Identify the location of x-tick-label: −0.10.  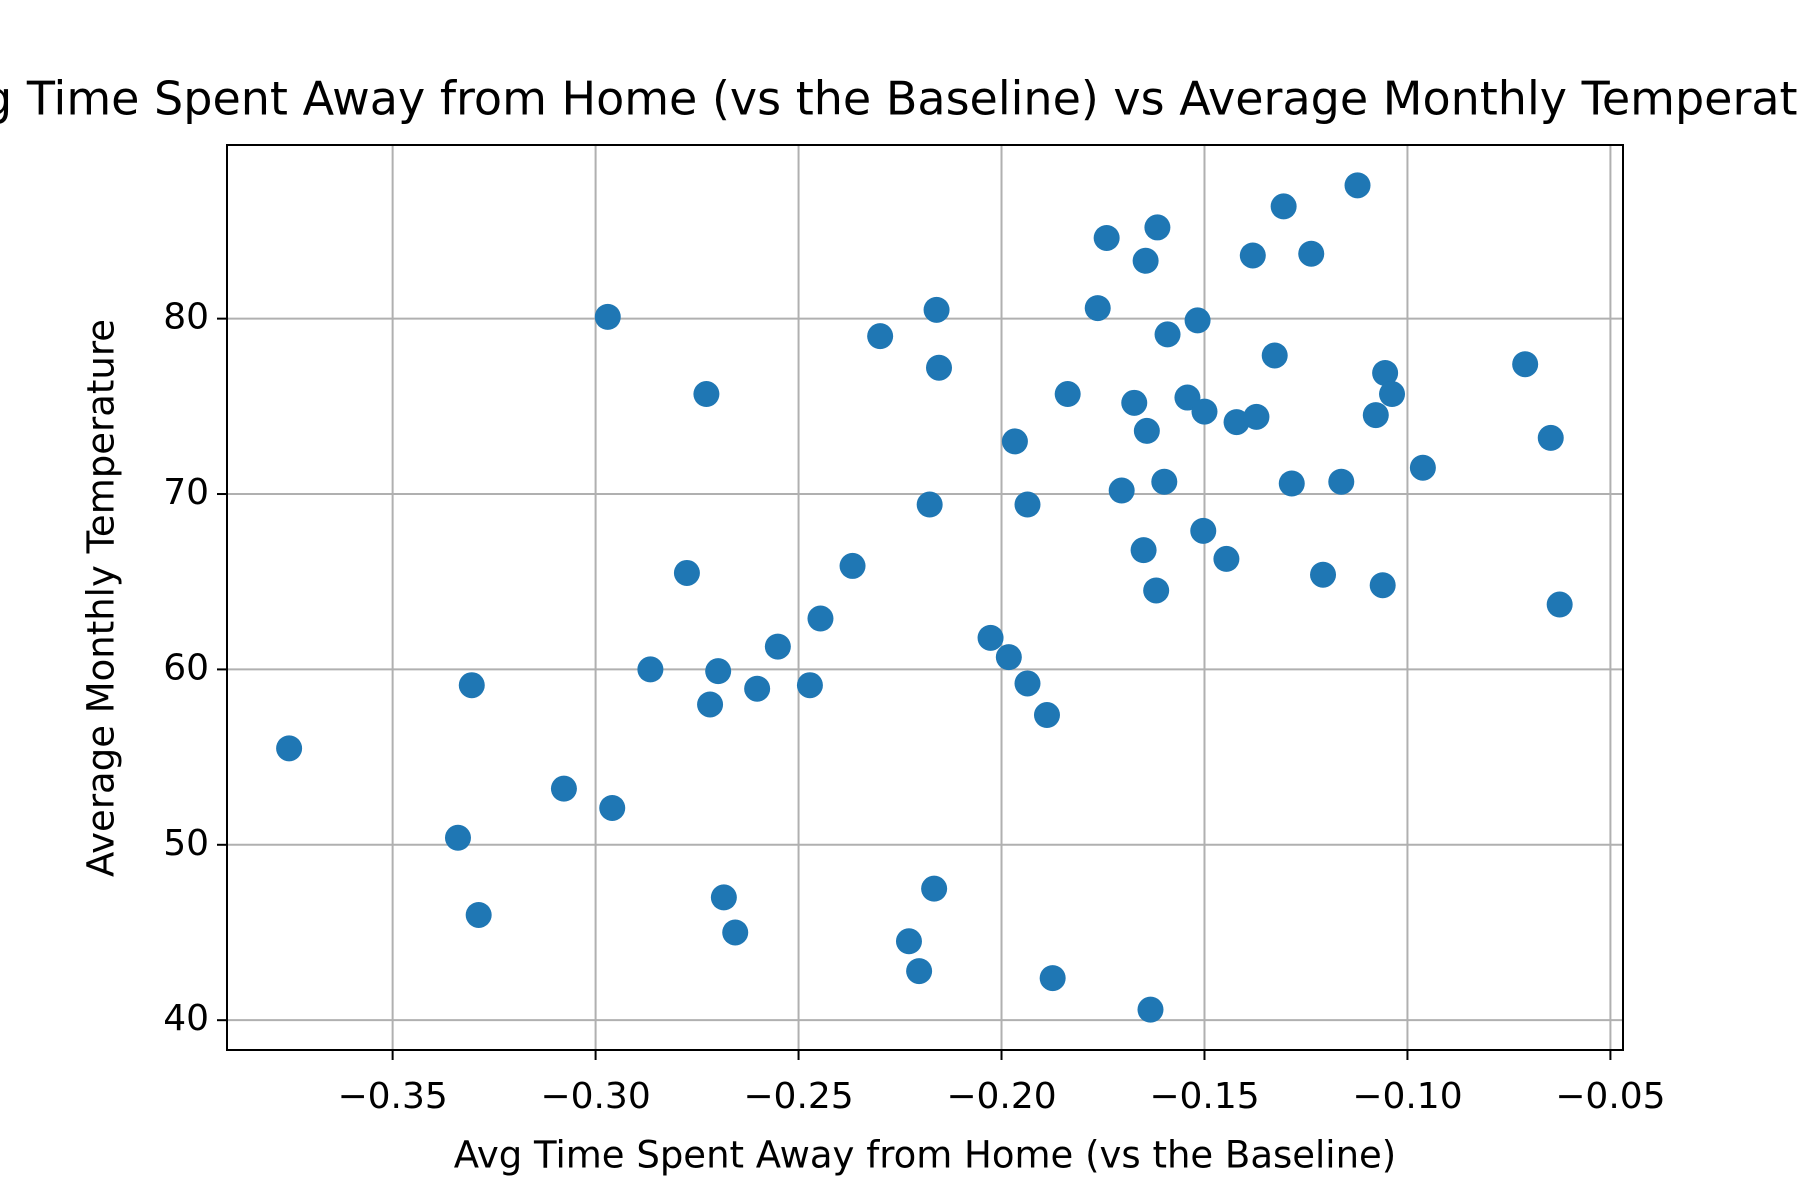
(1407, 1096).